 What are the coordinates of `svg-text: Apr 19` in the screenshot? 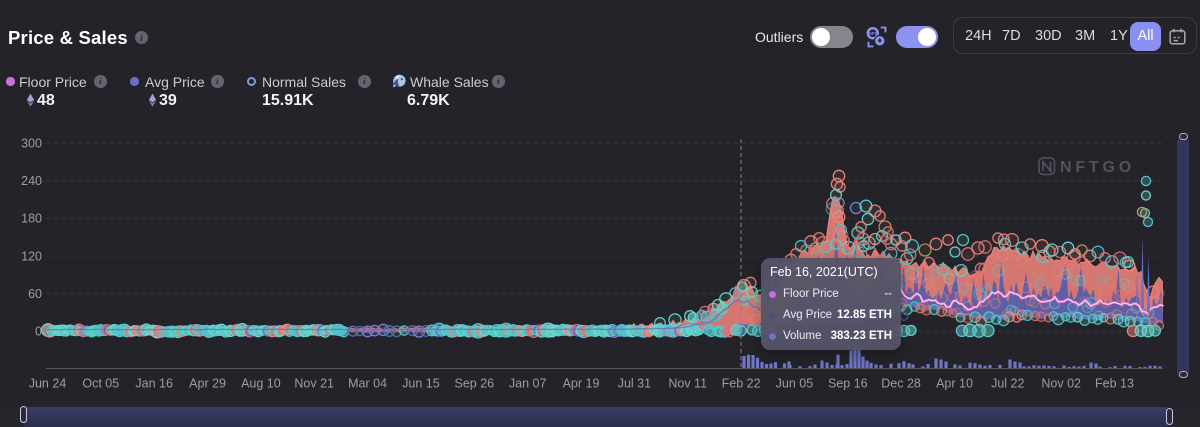 It's located at (581, 384).